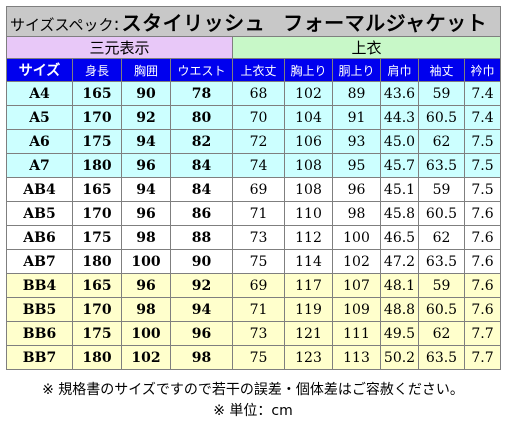 This screenshot has height=426, width=506. Describe the element at coordinates (253, 411) in the screenshot. I see `unit-note: ※ 単位：cm` at that location.